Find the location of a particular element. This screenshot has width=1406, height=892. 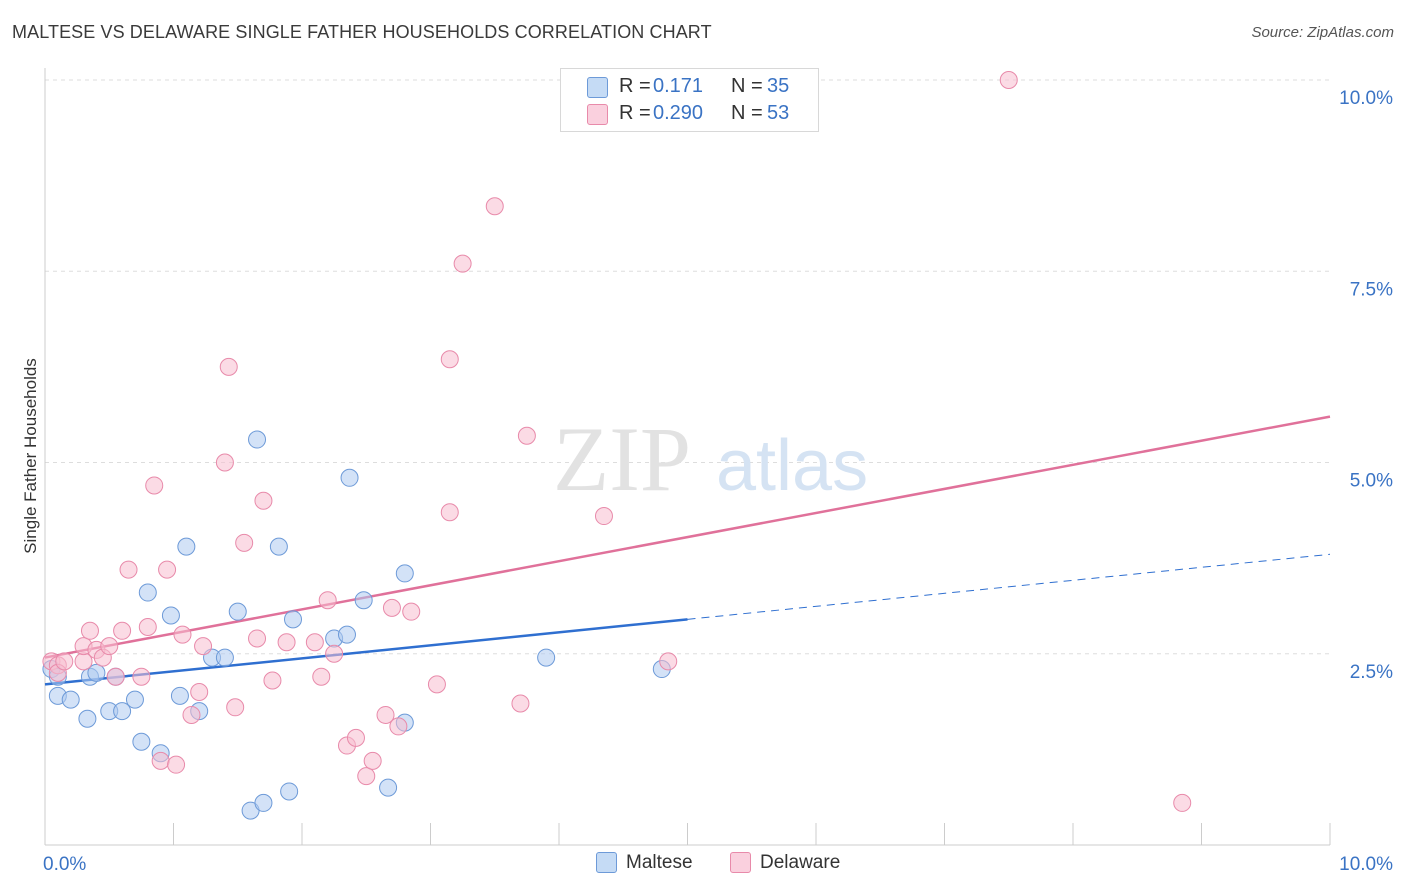

chart-source: Source: ZipAtlas.com is located at coordinates (1322, 32).